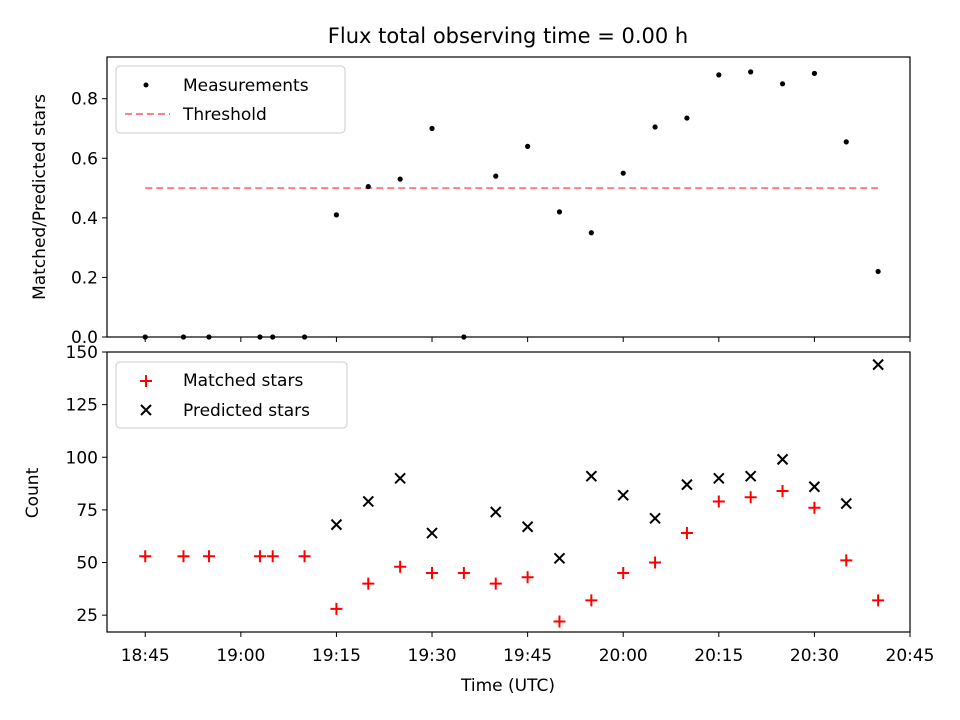  I want to click on top-legend-frame, so click(230, 99).